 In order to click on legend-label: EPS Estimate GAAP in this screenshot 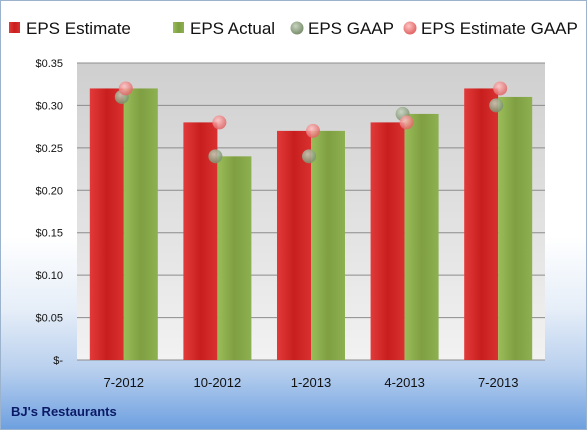, I will do `click(499, 28)`.